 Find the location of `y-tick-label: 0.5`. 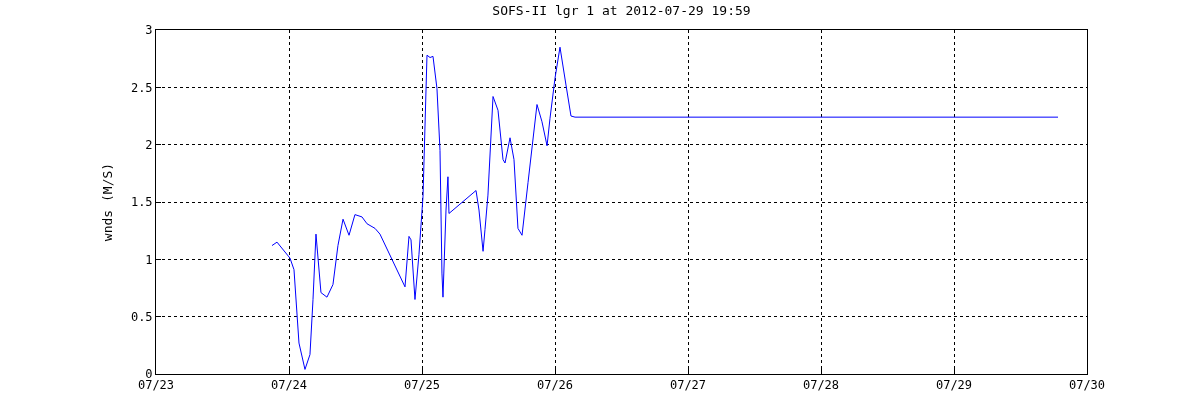

y-tick-label: 0.5 is located at coordinates (141, 316).